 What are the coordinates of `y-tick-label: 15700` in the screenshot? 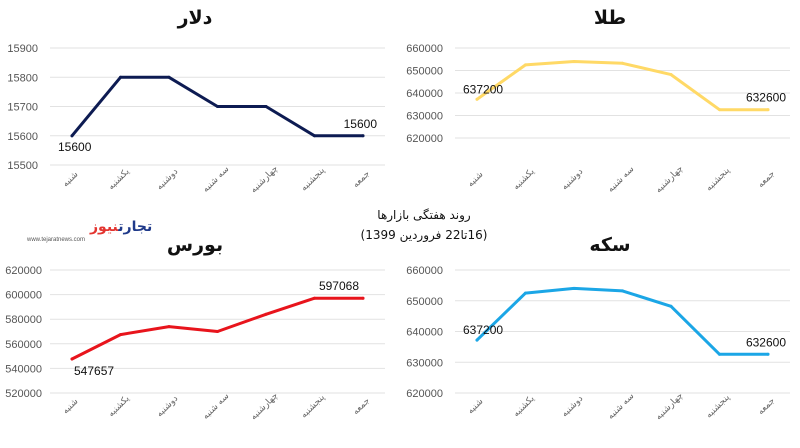 It's located at (22, 108).